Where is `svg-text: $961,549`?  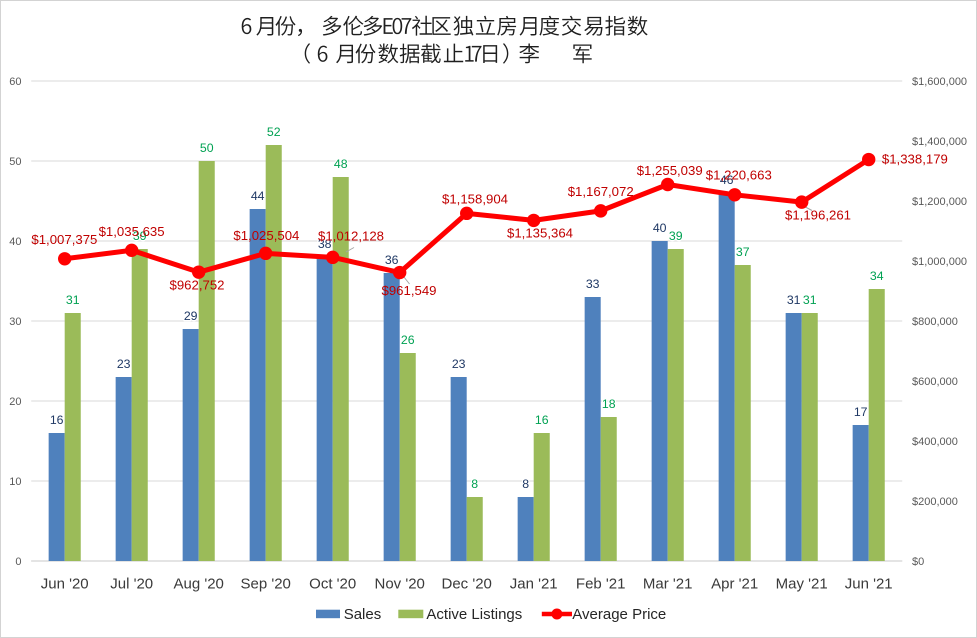 svg-text: $961,549 is located at coordinates (408, 290).